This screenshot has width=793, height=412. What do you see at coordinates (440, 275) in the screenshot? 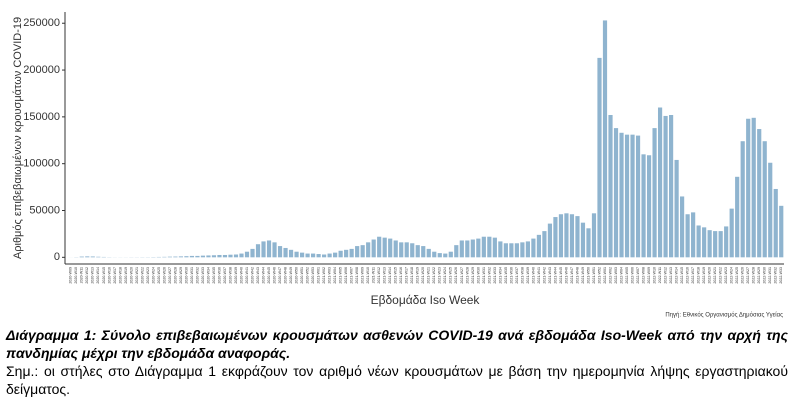
I see `x-tick-label: 2021-W23` at bounding box center [440, 275].